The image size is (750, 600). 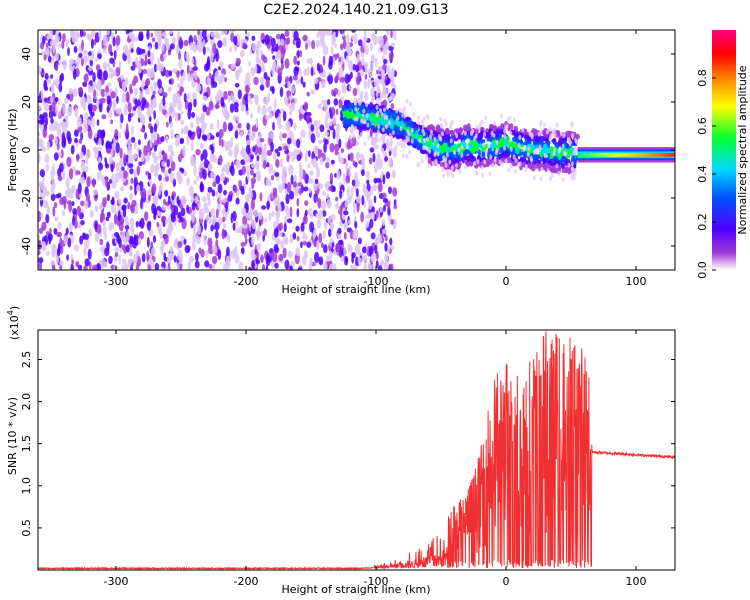 I want to click on tone-core, so click(x=626, y=154).